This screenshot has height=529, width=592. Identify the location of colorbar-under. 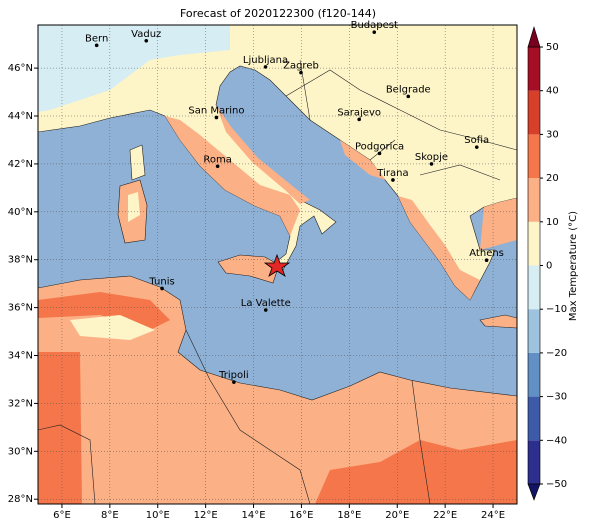
(534, 492).